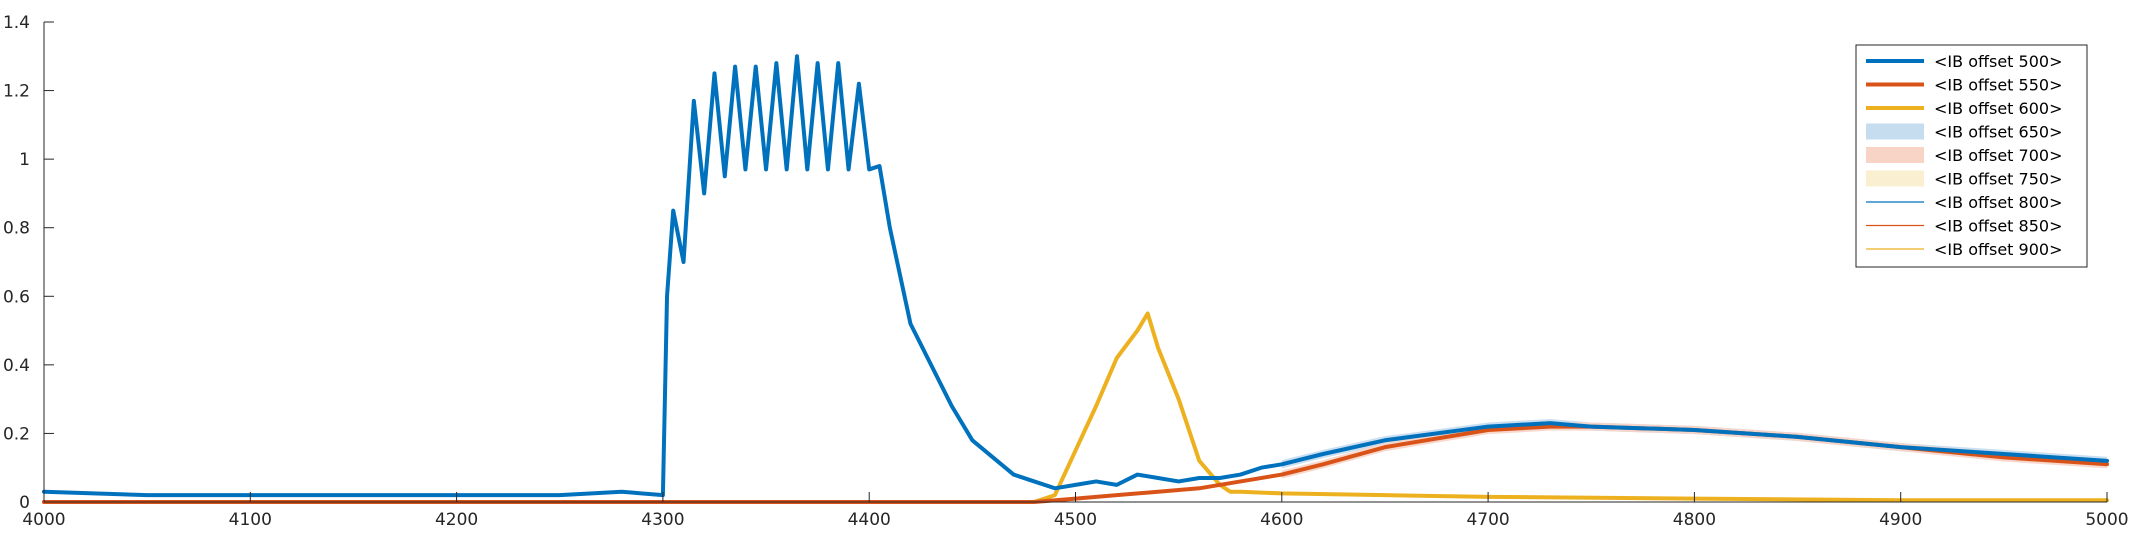 The image size is (2133, 533). I want to click on x-tick-label: 4200, so click(456, 520).